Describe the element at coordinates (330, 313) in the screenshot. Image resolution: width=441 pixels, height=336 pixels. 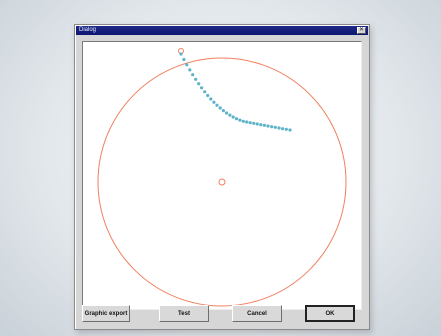
I see `ok-button: OK` at that location.